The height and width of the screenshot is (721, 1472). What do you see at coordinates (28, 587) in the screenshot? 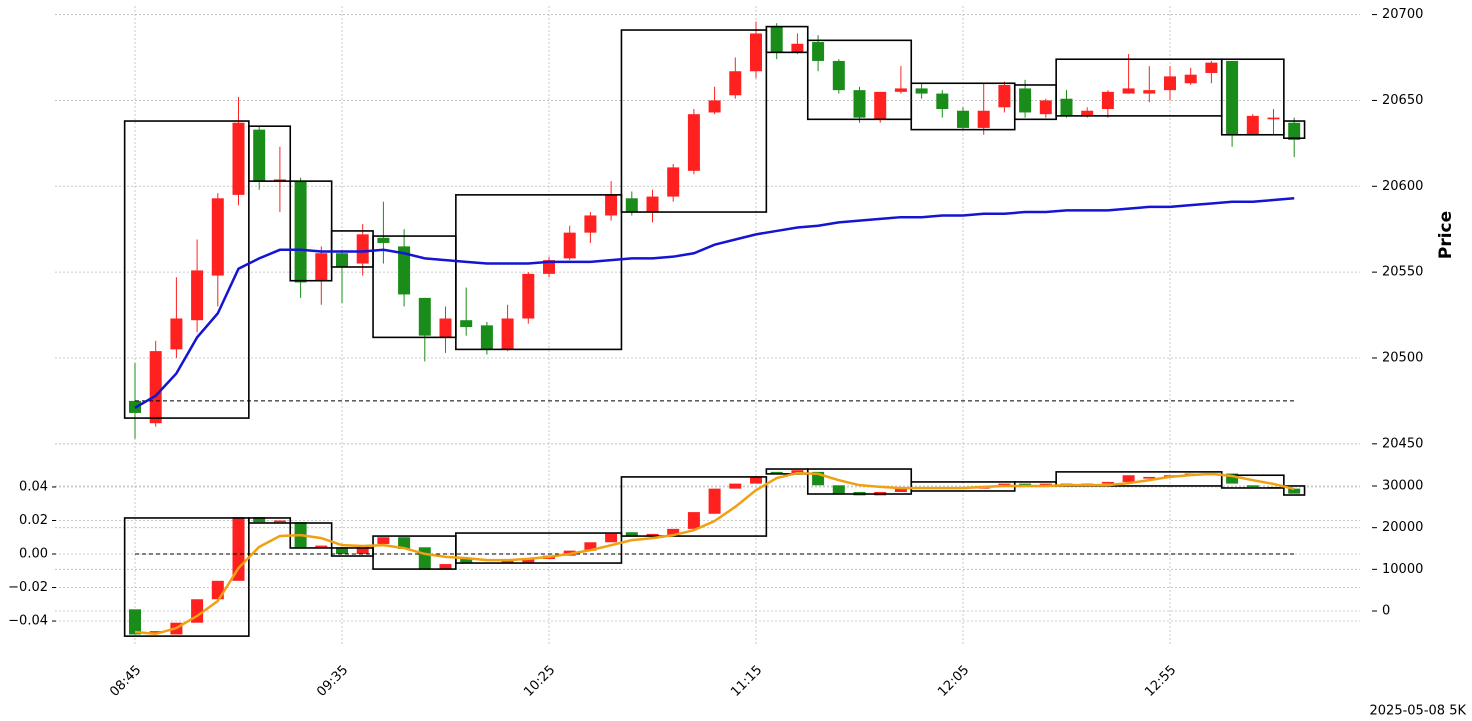
I see `y-tick-label: −0.02` at bounding box center [28, 587].